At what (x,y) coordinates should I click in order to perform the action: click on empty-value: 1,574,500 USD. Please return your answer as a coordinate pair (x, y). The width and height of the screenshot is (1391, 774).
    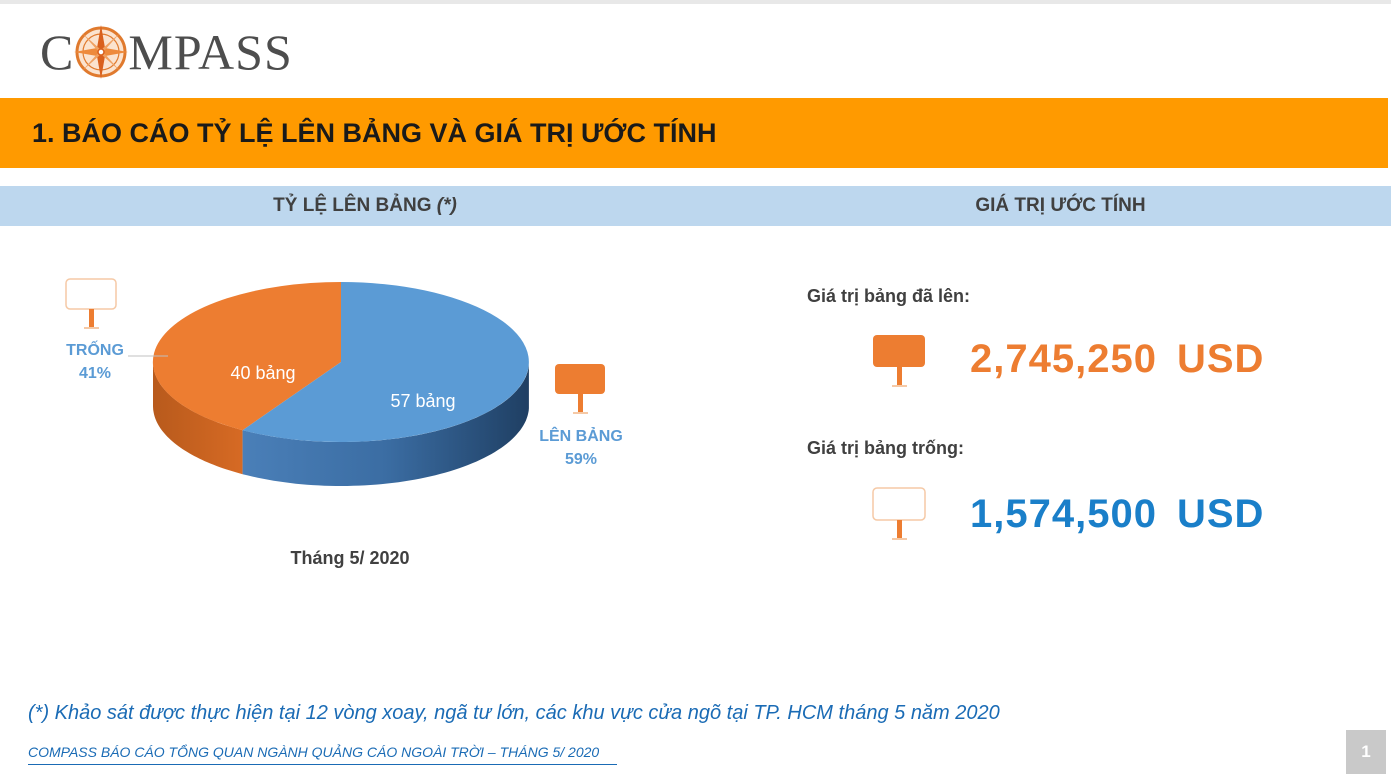
    Looking at the image, I should click on (1117, 514).